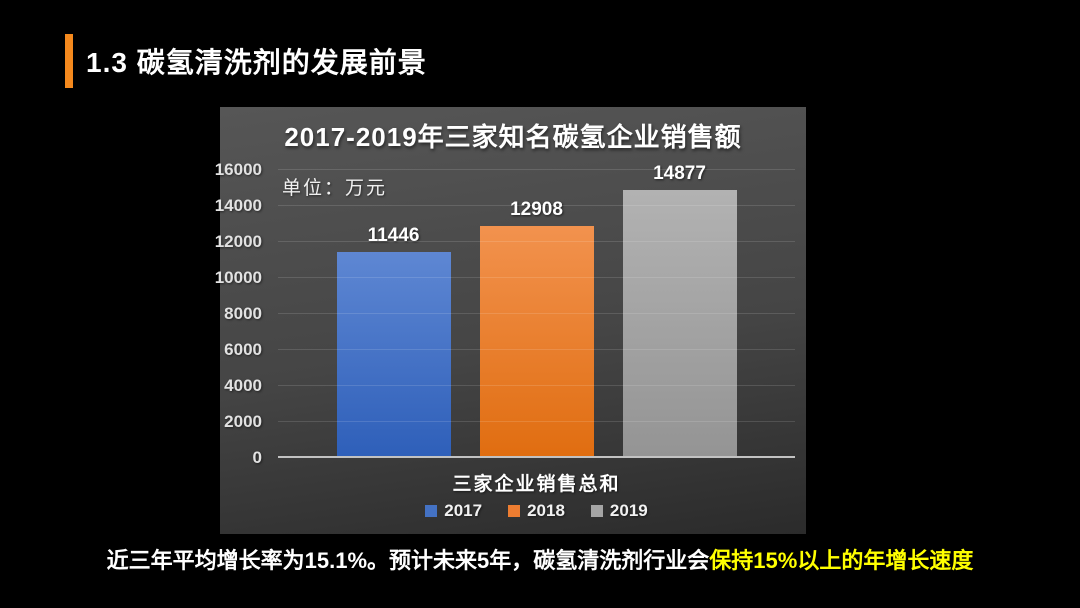 The image size is (1080, 608). I want to click on legend-item-2018: 2018, so click(536, 511).